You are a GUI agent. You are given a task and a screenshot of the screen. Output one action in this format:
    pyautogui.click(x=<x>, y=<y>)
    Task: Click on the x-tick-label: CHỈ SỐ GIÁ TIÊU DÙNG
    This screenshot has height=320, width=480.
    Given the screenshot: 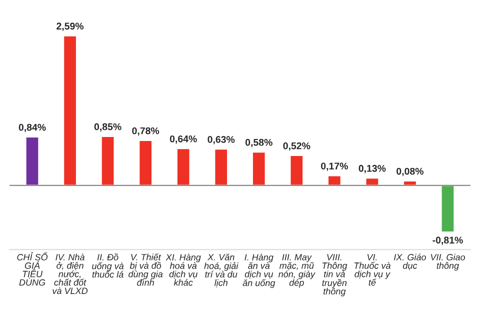 What is the action you would take?
    pyautogui.click(x=32, y=269)
    